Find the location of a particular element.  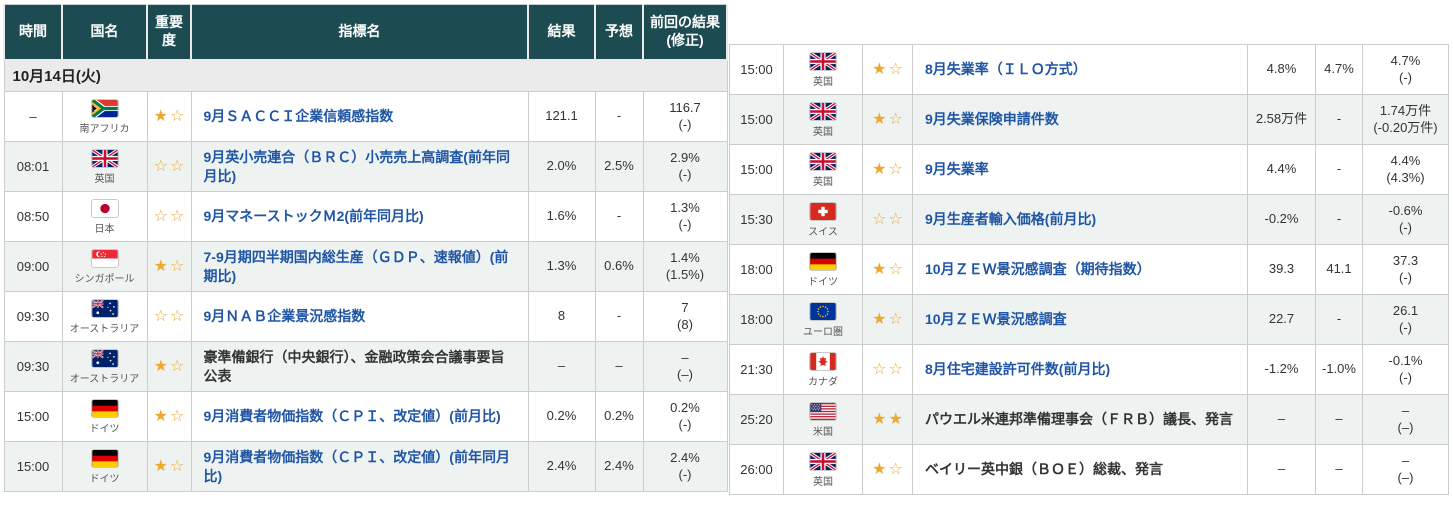

indicator-link: 10月ＺＥＷ景況感調査（期待指数） is located at coordinates (1038, 269).